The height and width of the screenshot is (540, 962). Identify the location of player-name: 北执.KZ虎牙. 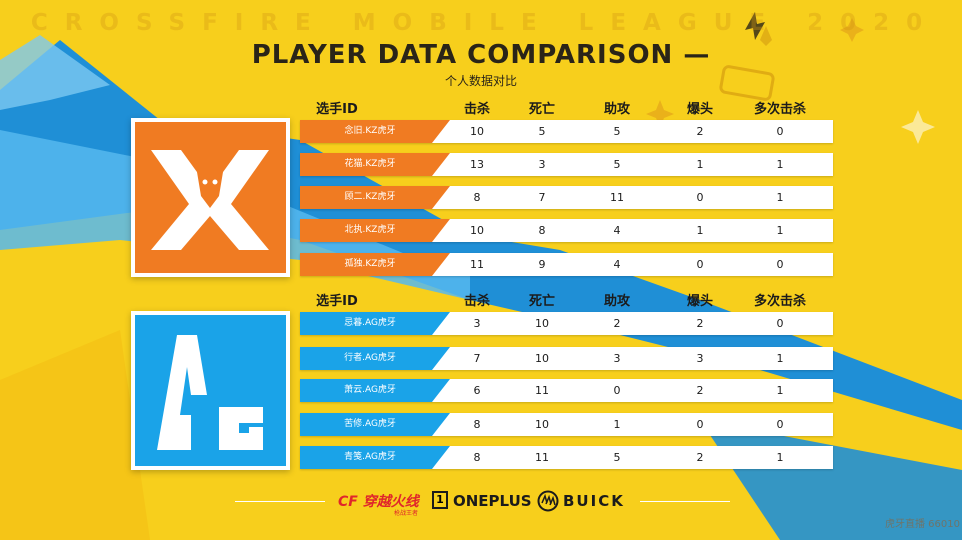
(375, 230).